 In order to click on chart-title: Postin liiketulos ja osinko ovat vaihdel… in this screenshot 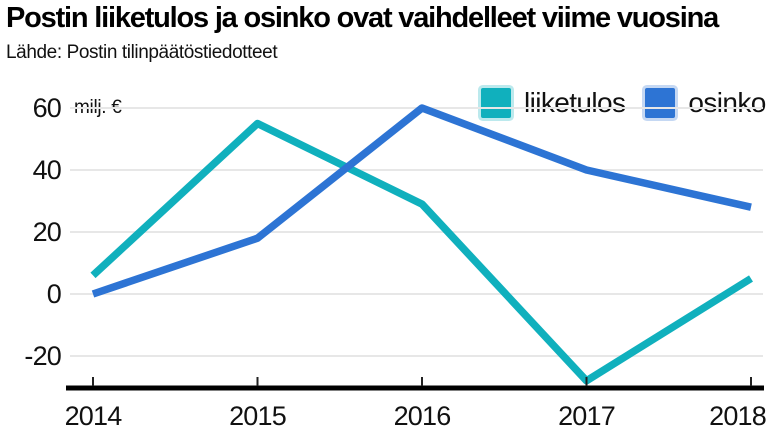, I will do `click(362, 18)`.